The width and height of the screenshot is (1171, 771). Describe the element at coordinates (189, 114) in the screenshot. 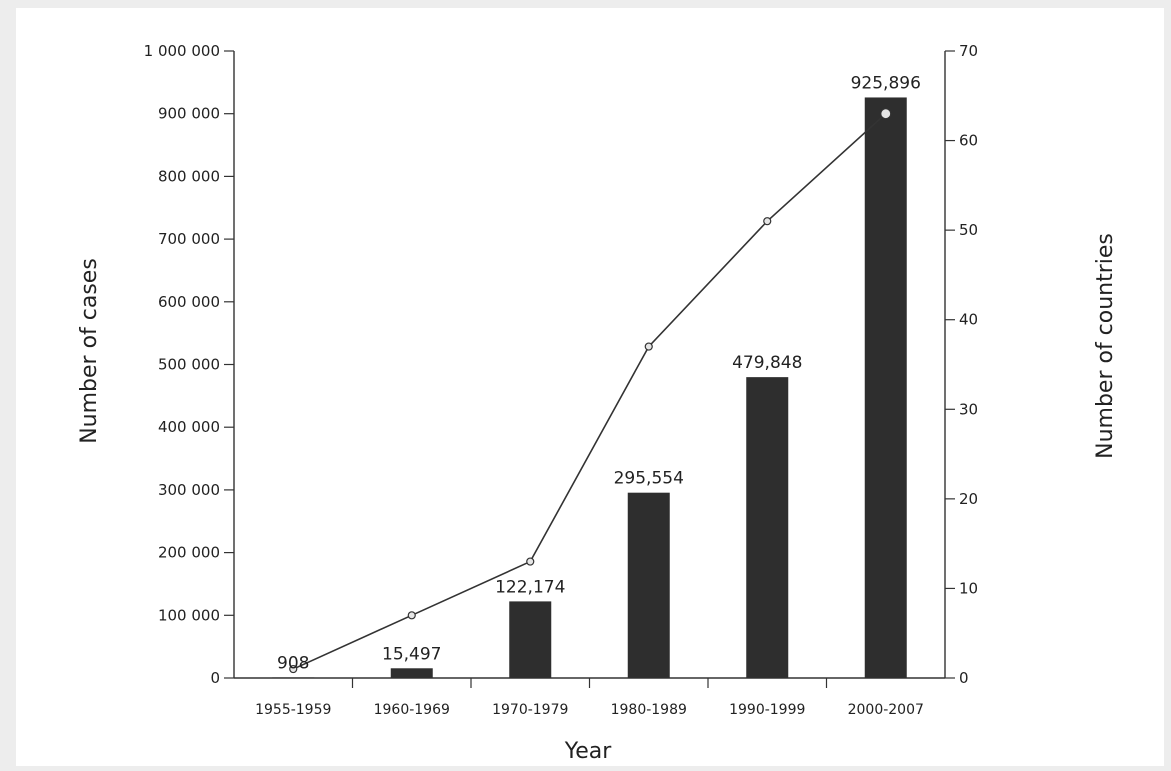

I see `left-tick-label: 900 000` at that location.